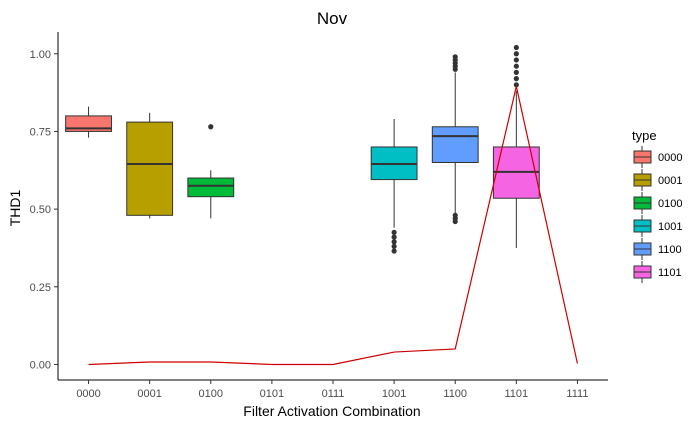 The width and height of the screenshot is (700, 424). What do you see at coordinates (670, 250) in the screenshot?
I see `legend-label: 1100` at bounding box center [670, 250].